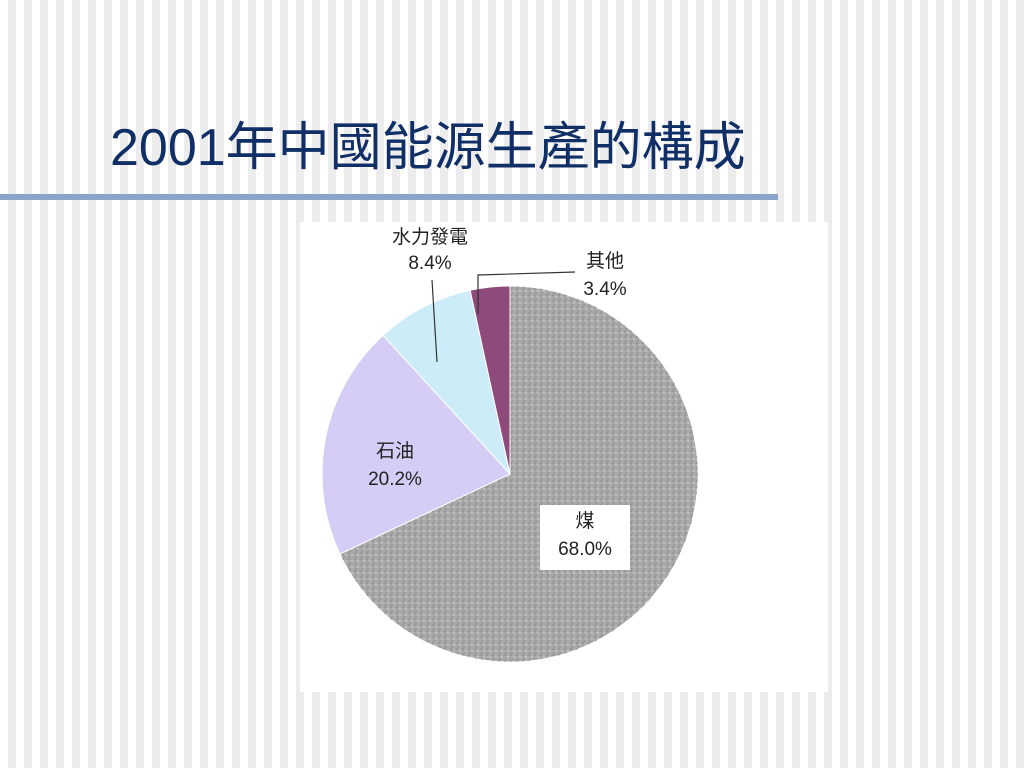 This screenshot has height=768, width=1024. What do you see at coordinates (605, 261) in the screenshot?
I see `slice-label: 其他` at bounding box center [605, 261].